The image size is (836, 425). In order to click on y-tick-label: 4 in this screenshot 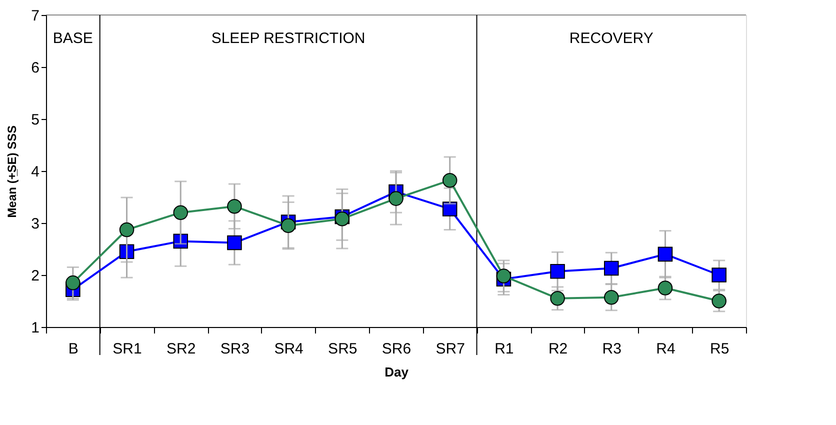, I will do `click(35, 172)`.